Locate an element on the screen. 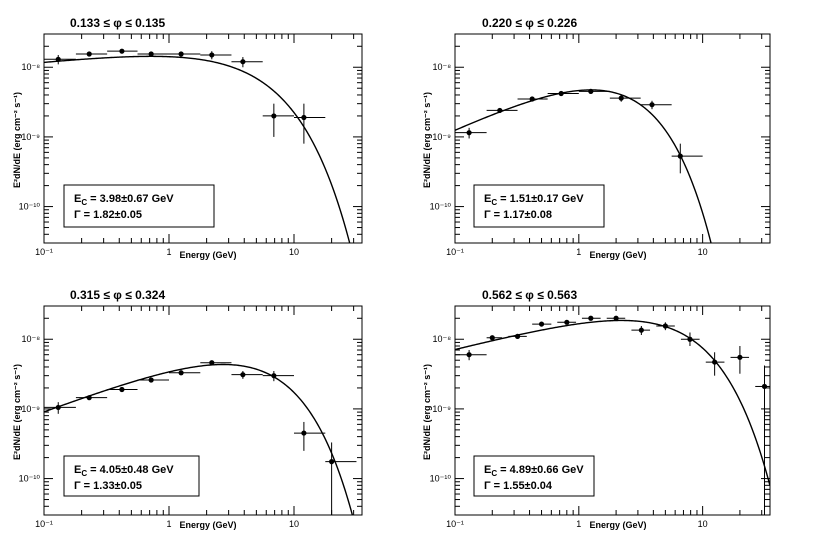 The image size is (817, 539). legend-cutoff-energy: EC = 4.05±0.48 GeV is located at coordinates (124, 471).